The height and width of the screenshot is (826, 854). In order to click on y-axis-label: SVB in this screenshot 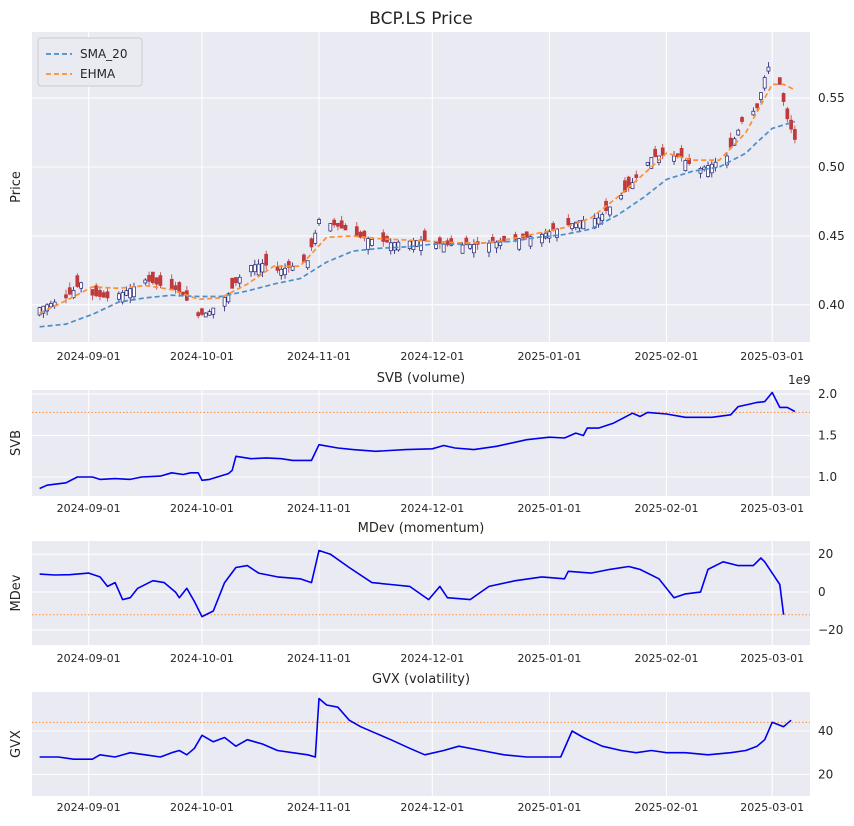, I will do `click(16, 443)`.